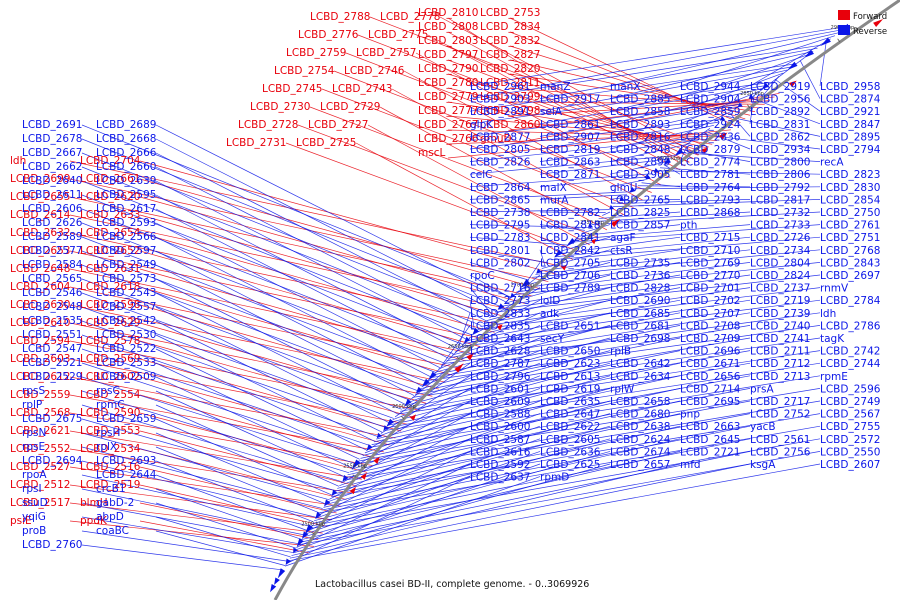  I want to click on top-gene-label: LCBD_2779, so click(448, 97).